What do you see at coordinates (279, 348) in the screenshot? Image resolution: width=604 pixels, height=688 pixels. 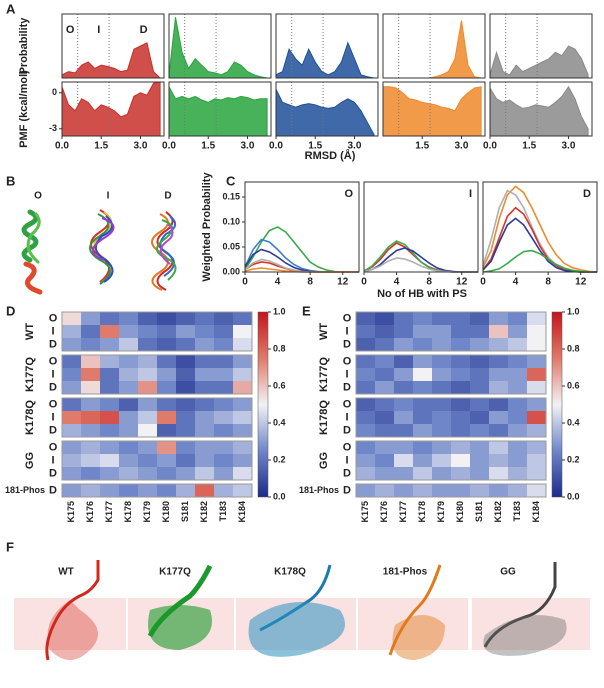 I see `colorbar-tick-label: 0.8` at bounding box center [279, 348].